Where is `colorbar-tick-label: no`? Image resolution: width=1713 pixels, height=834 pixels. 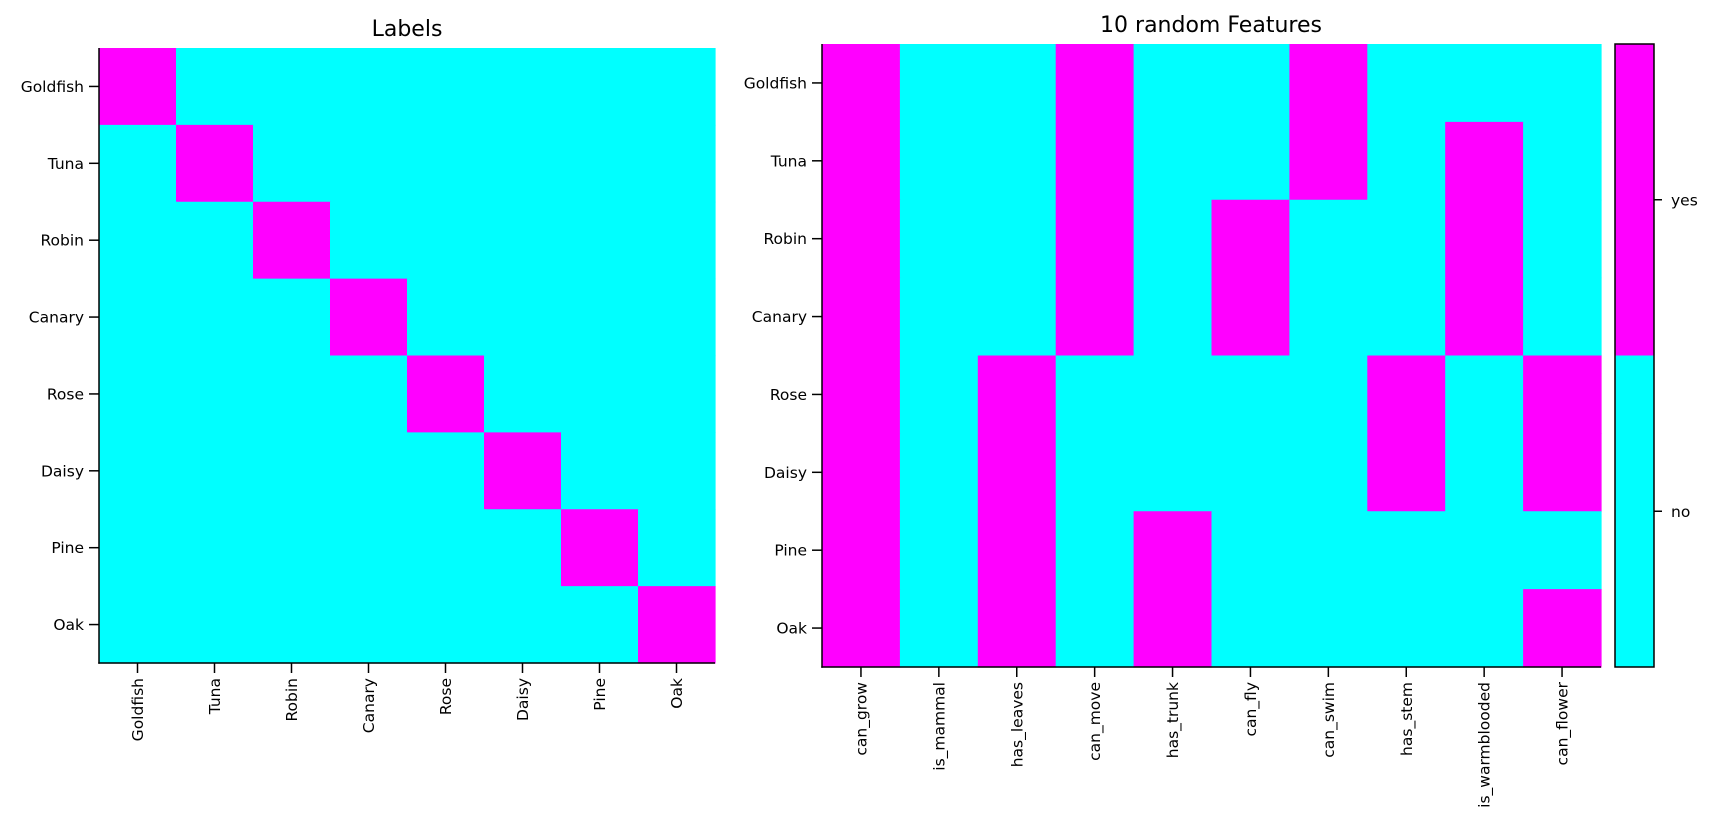
colorbar-tick-label: no is located at coordinates (1680, 512).